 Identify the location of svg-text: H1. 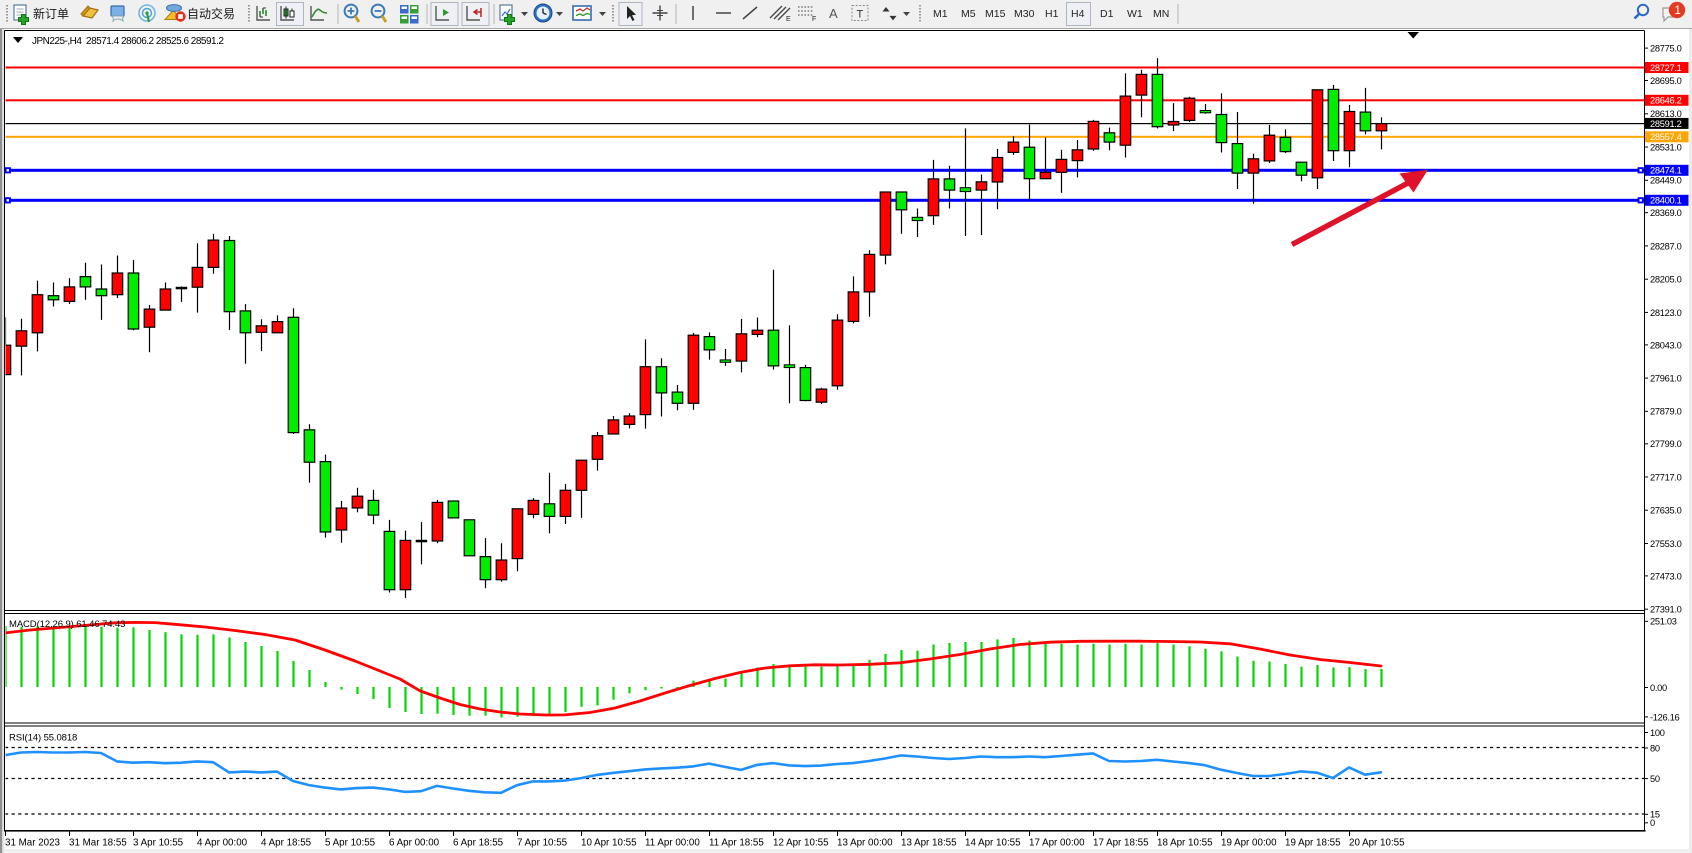
(1052, 14).